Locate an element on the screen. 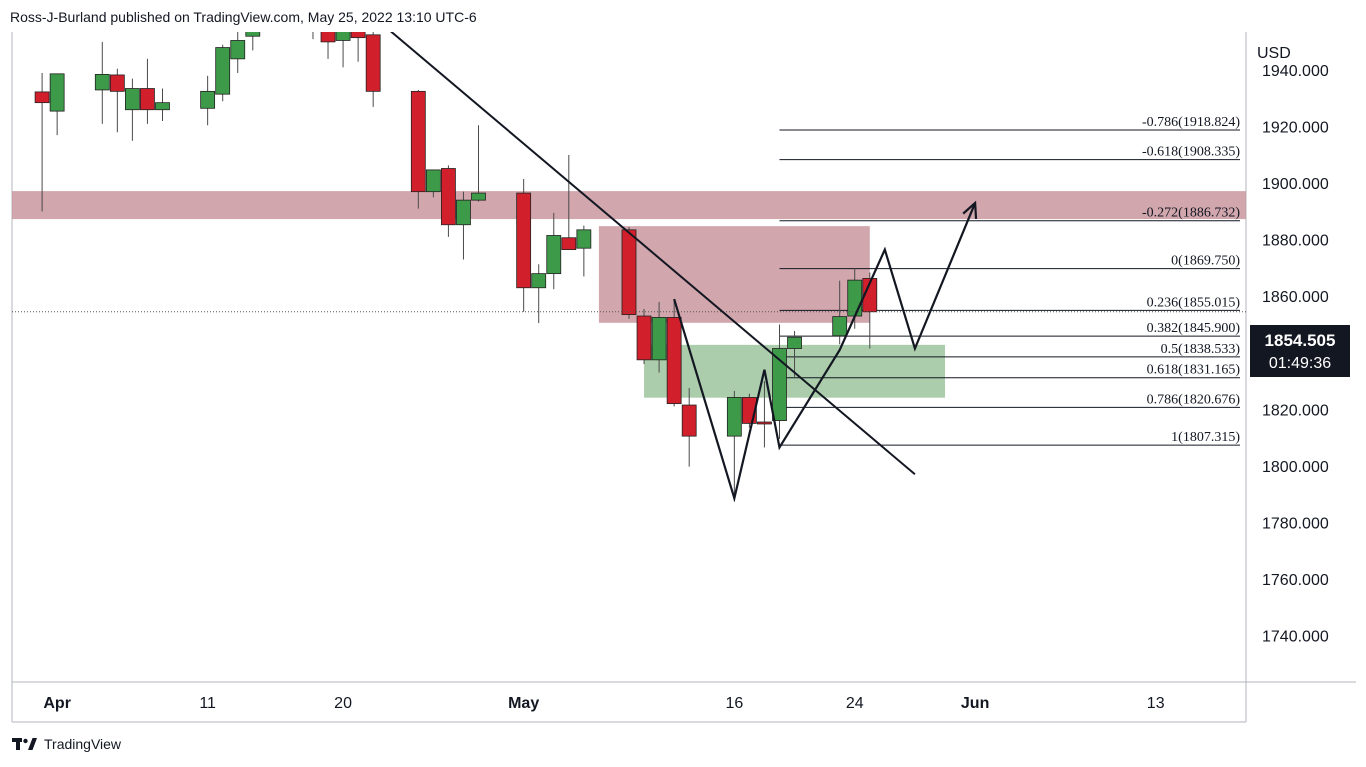  current-price-value: 1854.505 is located at coordinates (1300, 340).